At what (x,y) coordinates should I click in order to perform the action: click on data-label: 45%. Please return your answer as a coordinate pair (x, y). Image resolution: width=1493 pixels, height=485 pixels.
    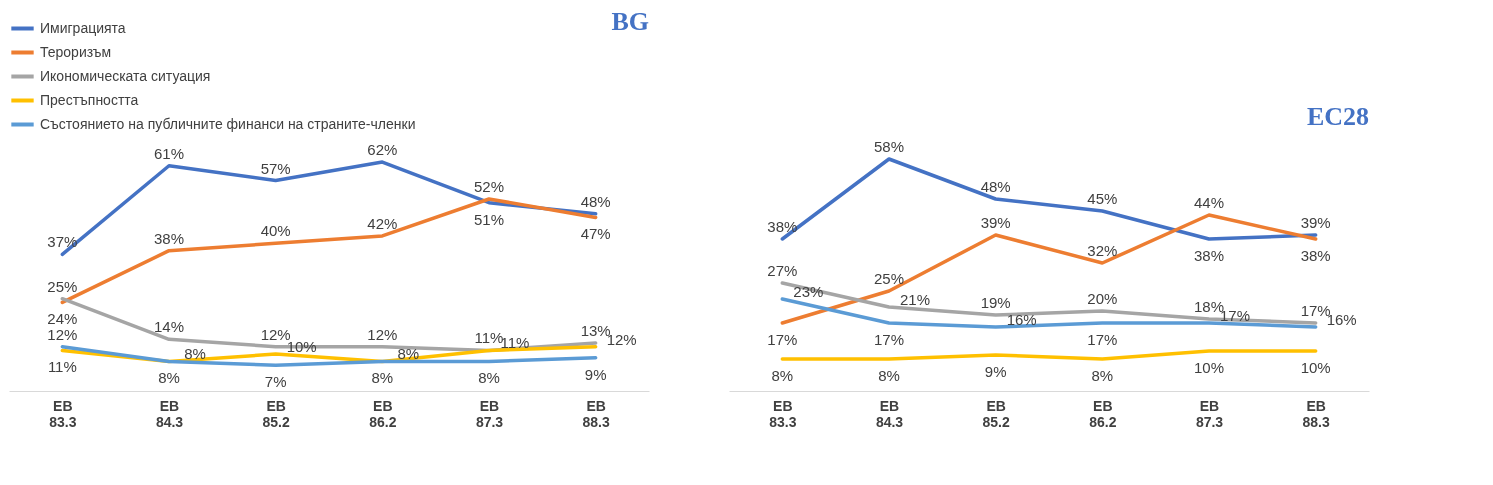
    Looking at the image, I should click on (1102, 198).